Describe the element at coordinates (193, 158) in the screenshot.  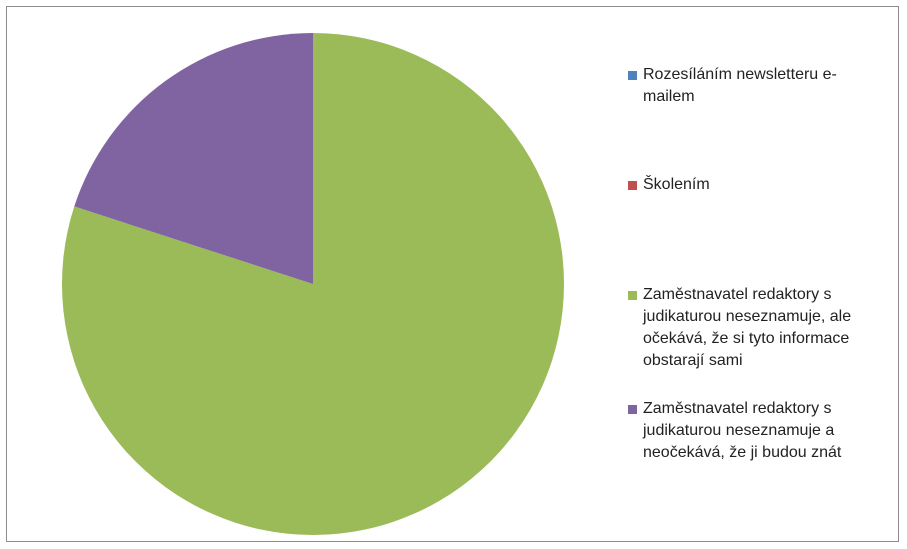
I see `pie-slice` at that location.